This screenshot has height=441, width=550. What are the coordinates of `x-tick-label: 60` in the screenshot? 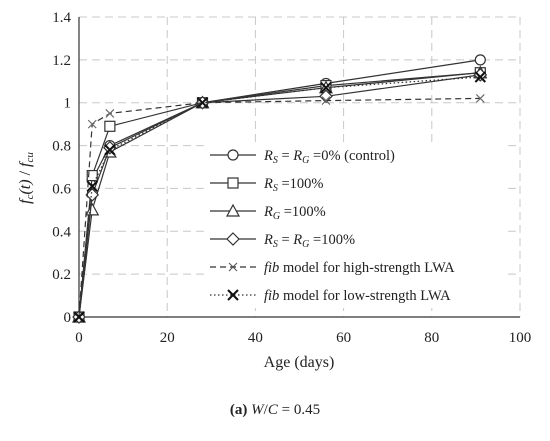 It's located at (343, 338).